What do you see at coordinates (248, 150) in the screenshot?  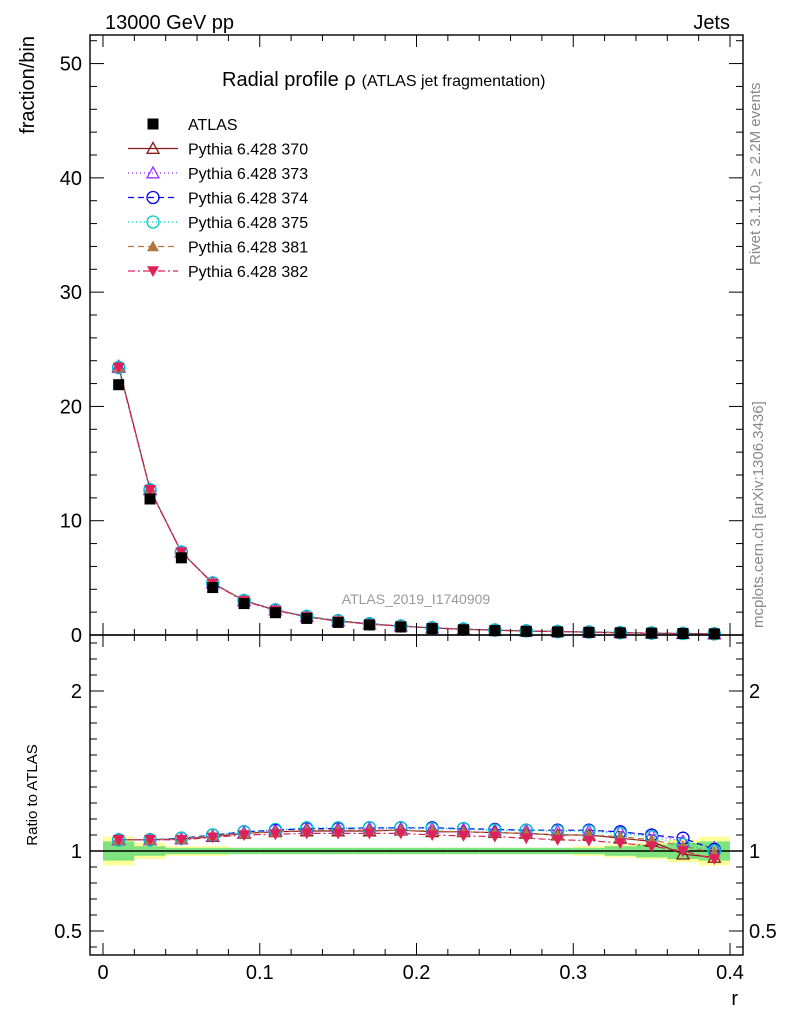 I see `legend-label: Pythia 6.428 370` at bounding box center [248, 150].